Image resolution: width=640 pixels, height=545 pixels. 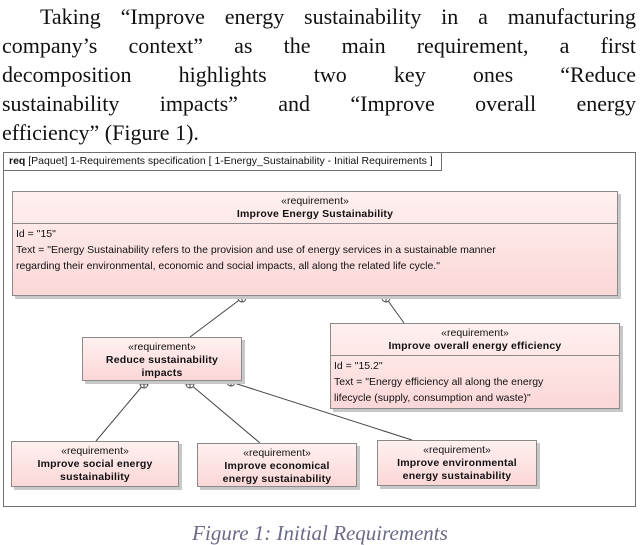 What do you see at coordinates (315, 214) in the screenshot?
I see `requirement-name: Improve Energy Sustainability` at bounding box center [315, 214].